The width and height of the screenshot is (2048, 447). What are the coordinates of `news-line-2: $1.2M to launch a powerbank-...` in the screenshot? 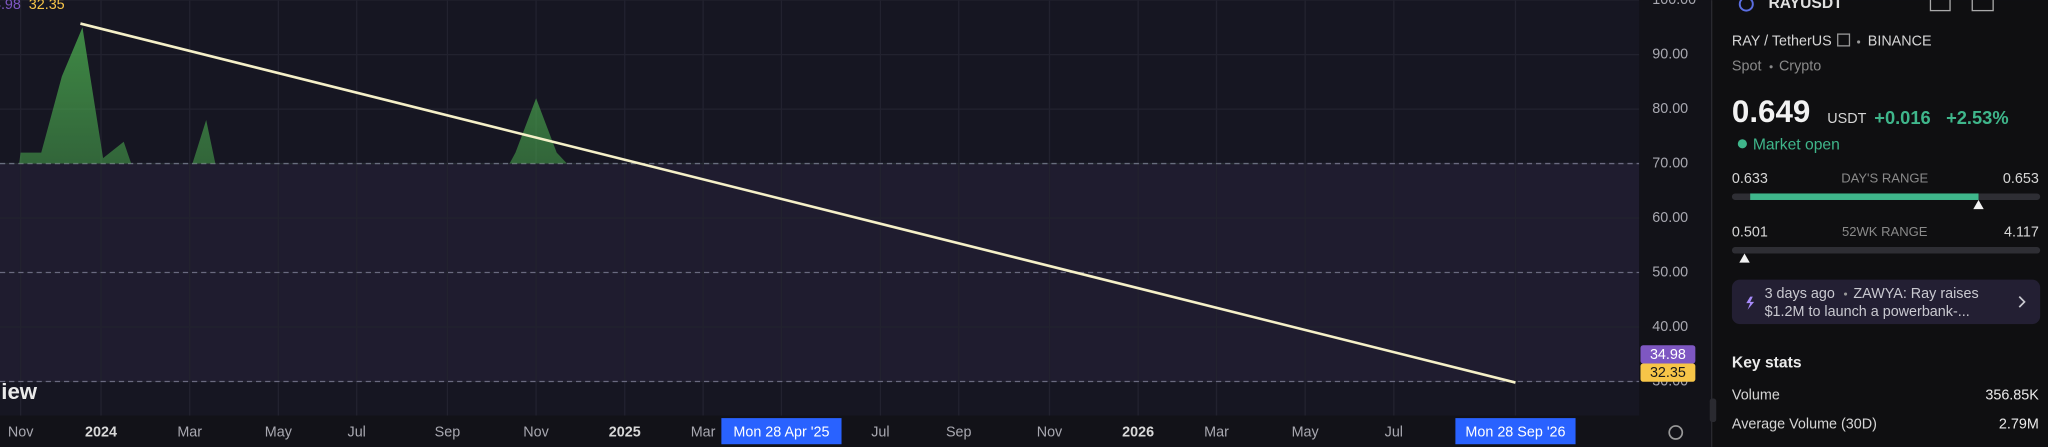 It's located at (1867, 312).